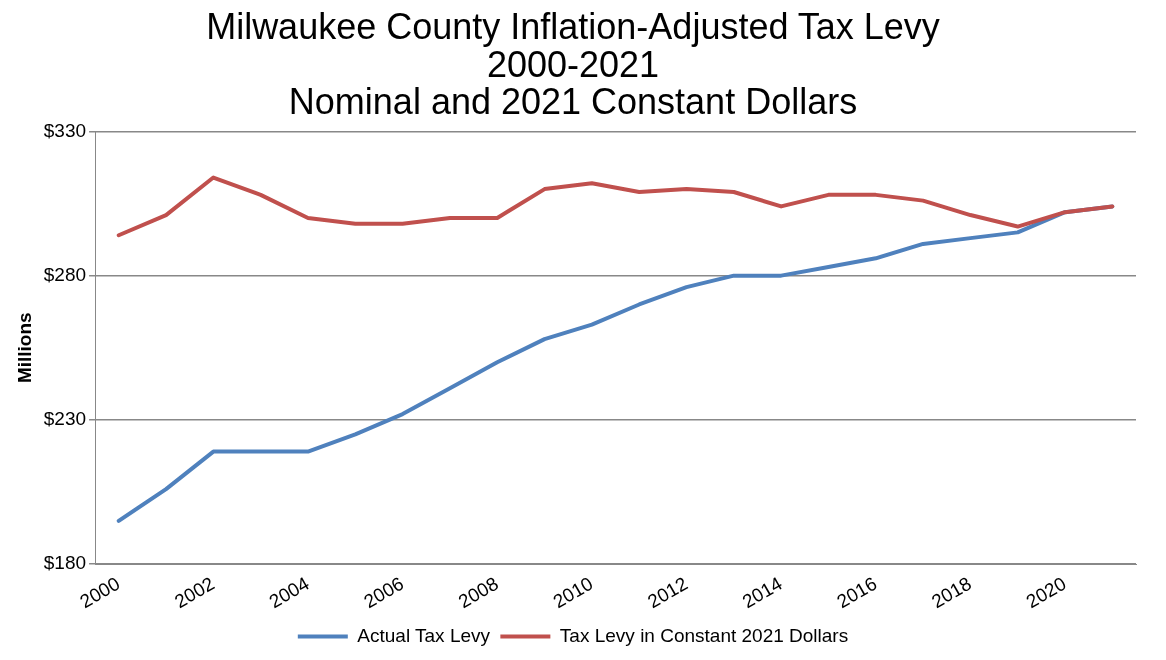 This screenshot has height=660, width=1166. What do you see at coordinates (289, 592) in the screenshot?
I see `x-tick-label: 2004` at bounding box center [289, 592].